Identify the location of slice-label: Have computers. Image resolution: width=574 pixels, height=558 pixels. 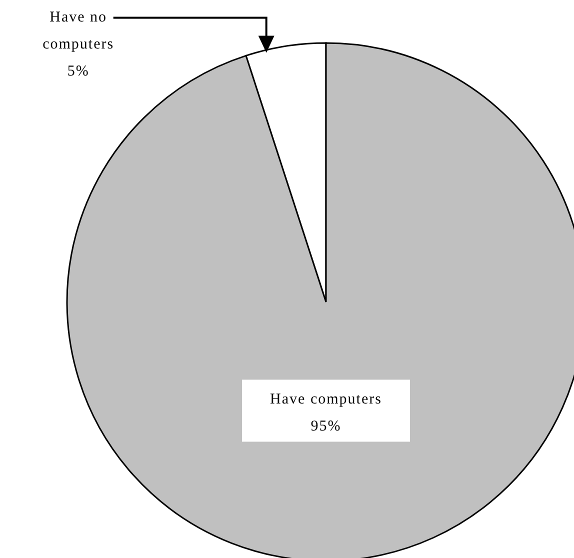
(326, 400).